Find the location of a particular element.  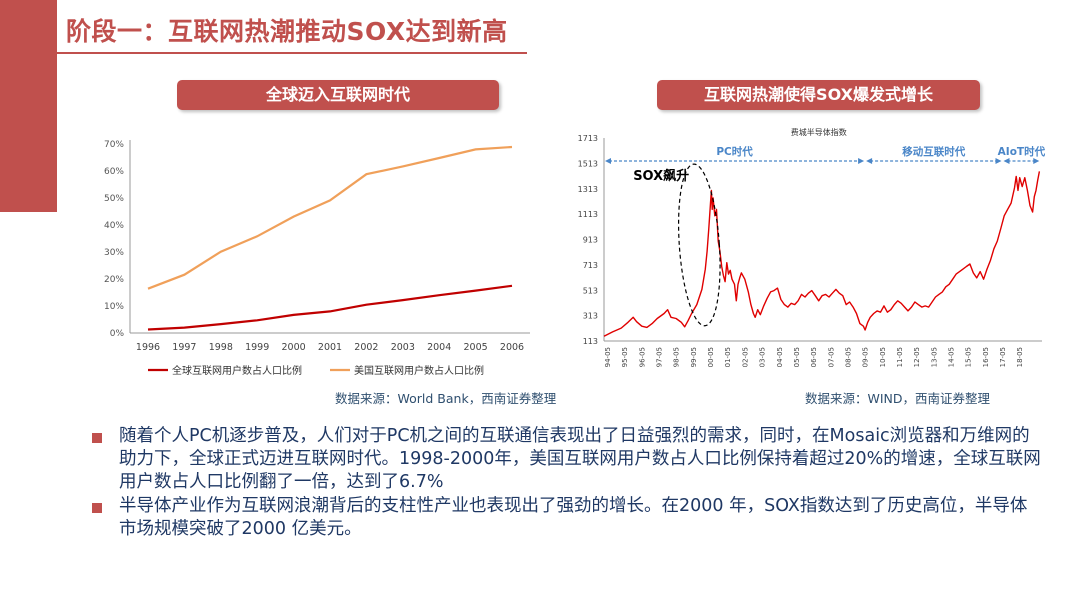

x-tick-label: 15-05 is located at coordinates (969, 357).